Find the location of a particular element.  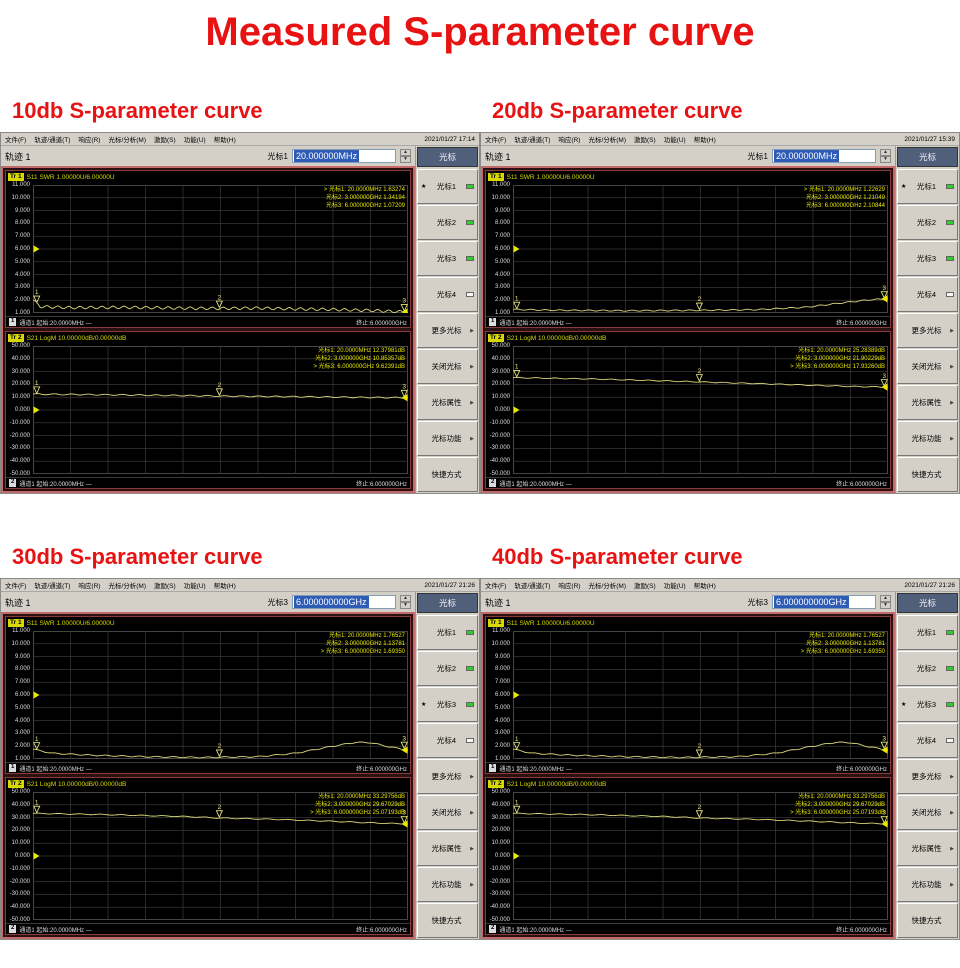

start-frequency: 通道1 起始:20.0000MHz — is located at coordinates (535, 323).